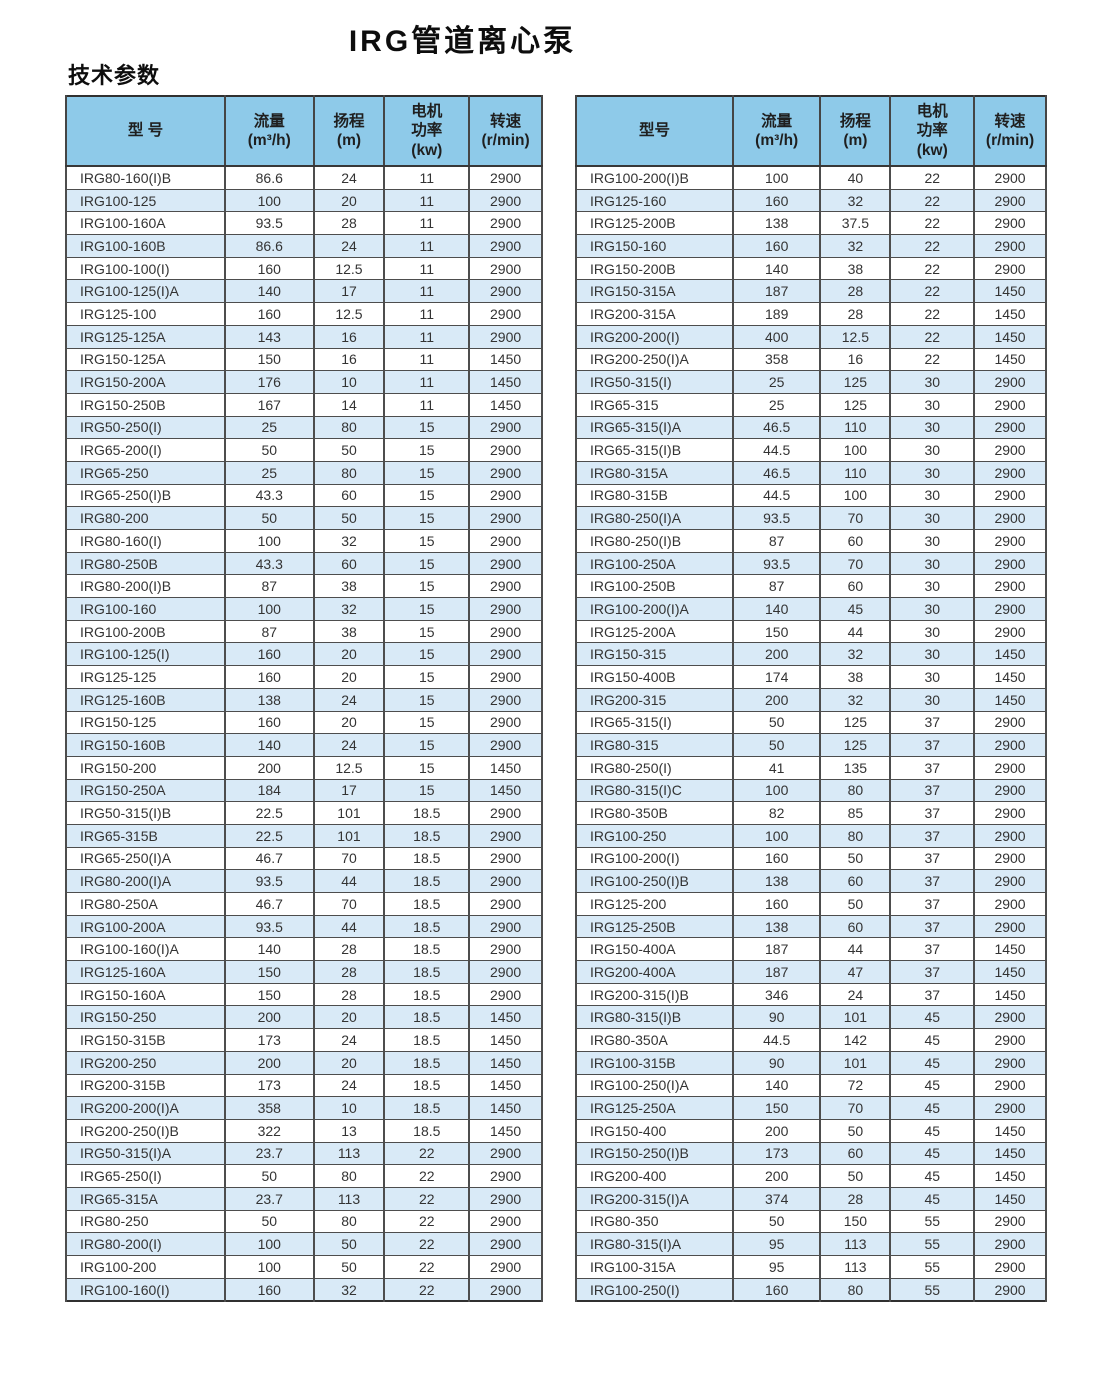  What do you see at coordinates (304, 677) in the screenshot?
I see `table-row: IRG125-125 160 20 15 2900` at bounding box center [304, 677].